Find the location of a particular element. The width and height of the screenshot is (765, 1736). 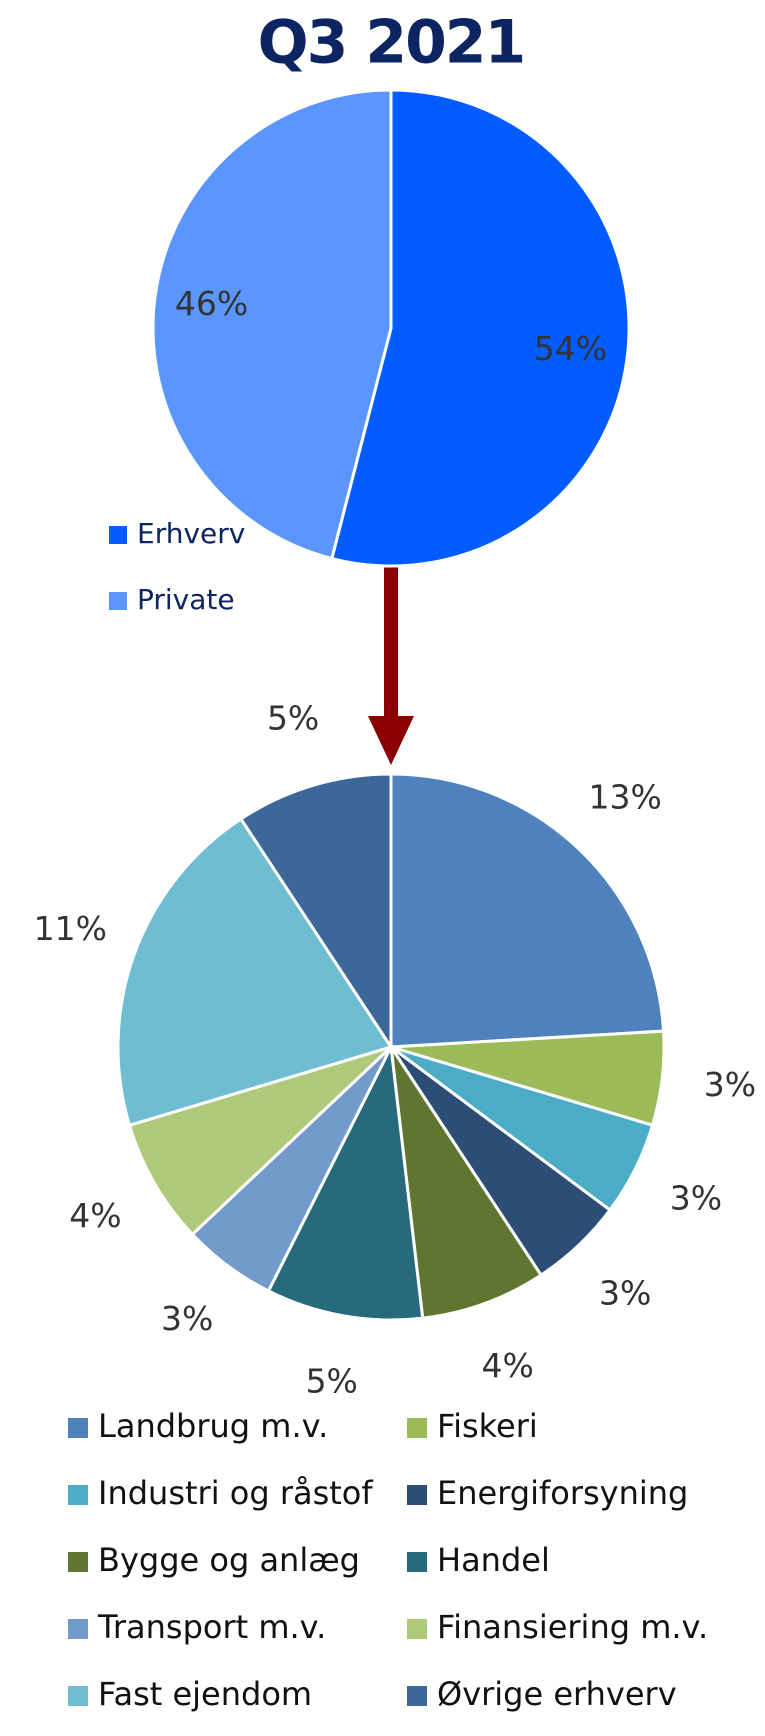

arrow is located at coordinates (391, 643).